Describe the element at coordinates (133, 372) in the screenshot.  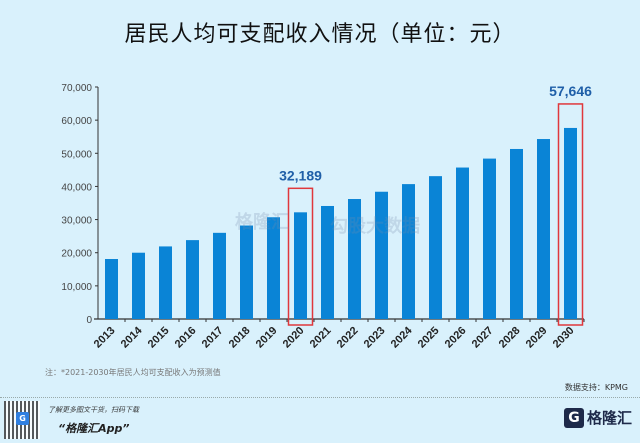
I see `footnote: 注：*2021-2030年居民人均可支配收入为预测值` at that location.